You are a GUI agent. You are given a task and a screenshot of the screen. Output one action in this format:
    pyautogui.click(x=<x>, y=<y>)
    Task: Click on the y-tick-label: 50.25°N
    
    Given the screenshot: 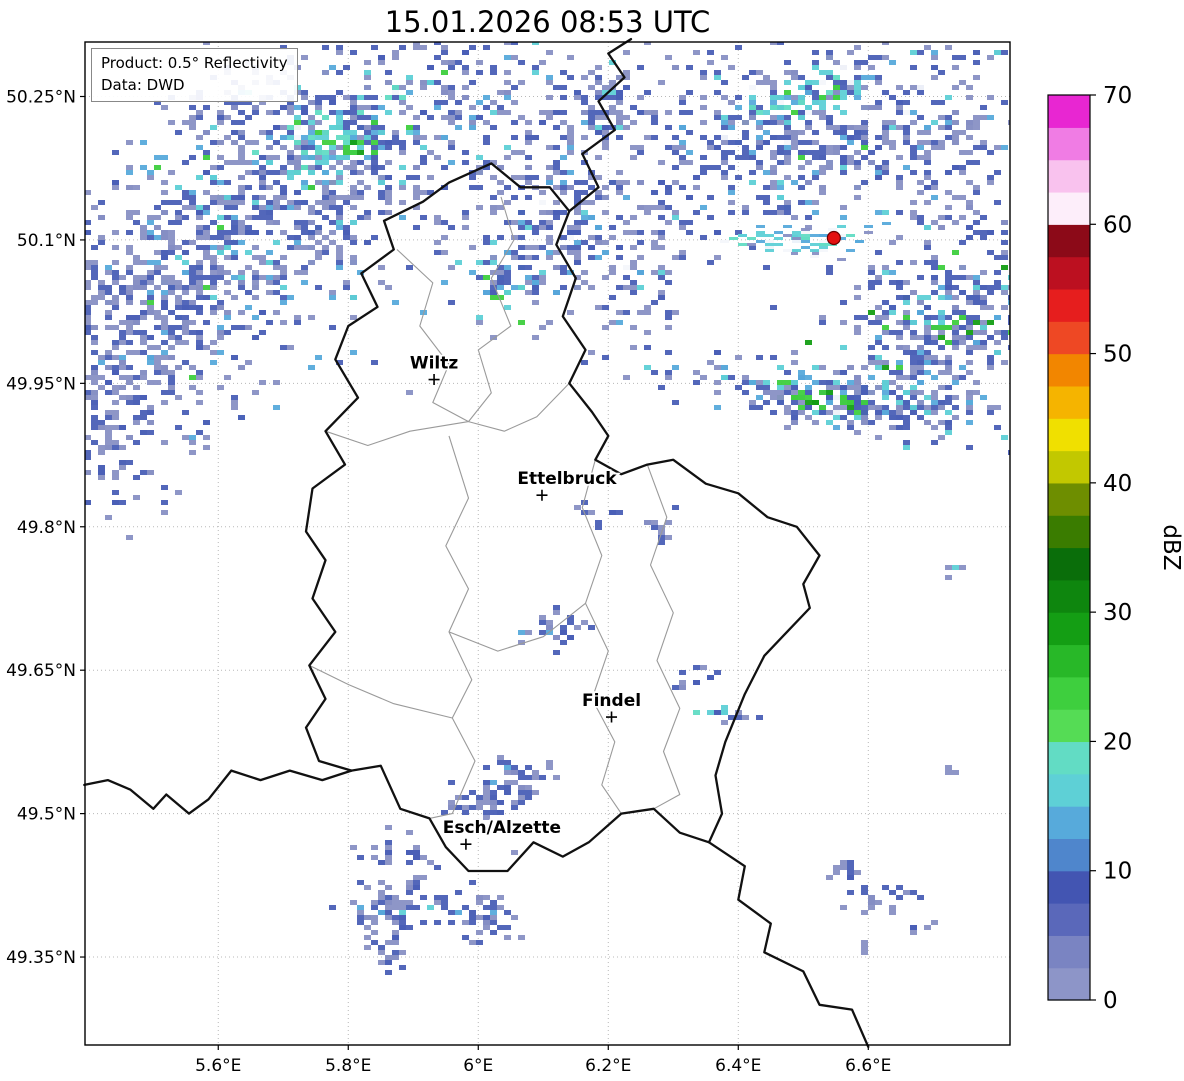 What is the action you would take?
    pyautogui.click(x=41, y=98)
    